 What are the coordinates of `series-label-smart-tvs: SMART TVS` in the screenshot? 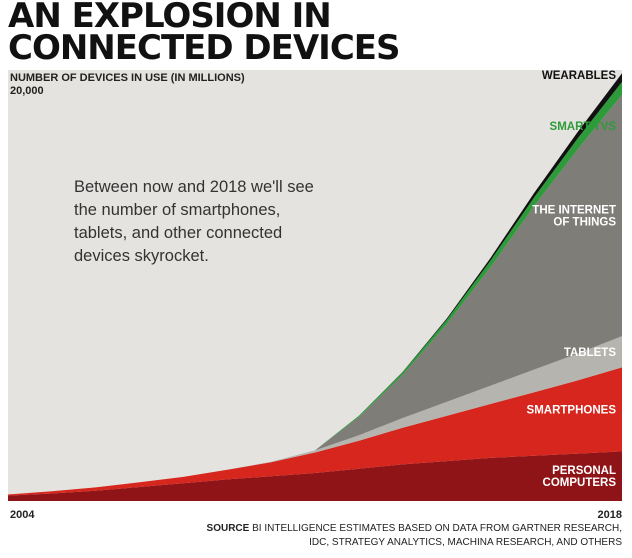 It's located at (583, 127).